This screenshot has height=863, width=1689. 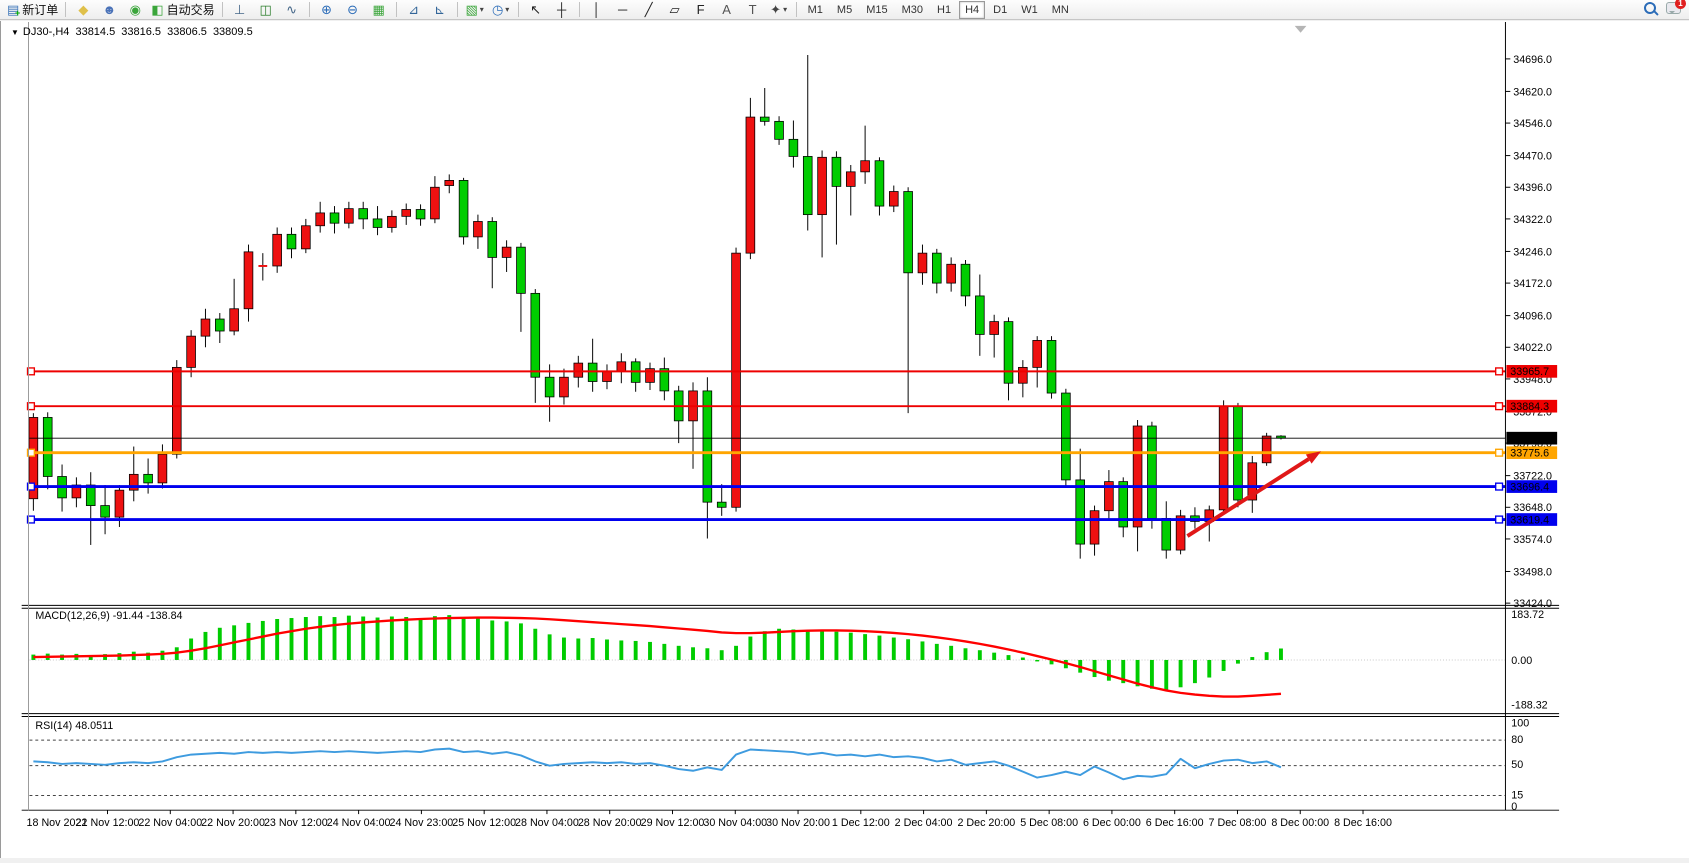 I want to click on label-tool-button: T, so click(x=753, y=10).